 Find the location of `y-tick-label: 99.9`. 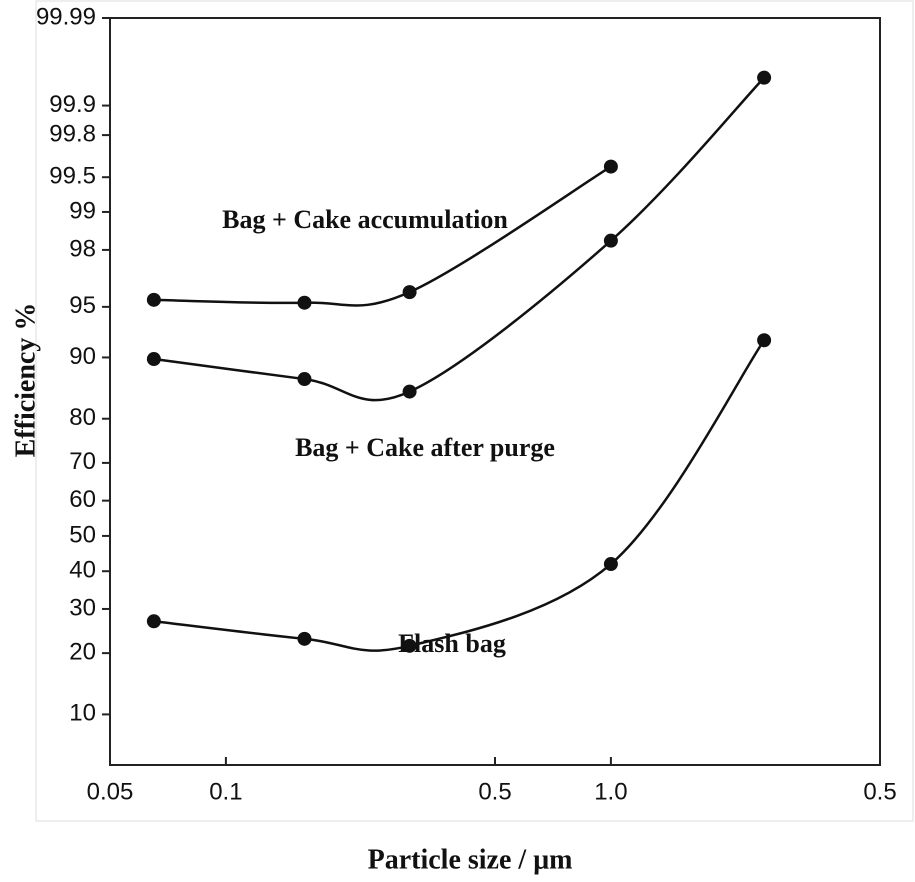

y-tick-label: 99.9 is located at coordinates (72, 104).